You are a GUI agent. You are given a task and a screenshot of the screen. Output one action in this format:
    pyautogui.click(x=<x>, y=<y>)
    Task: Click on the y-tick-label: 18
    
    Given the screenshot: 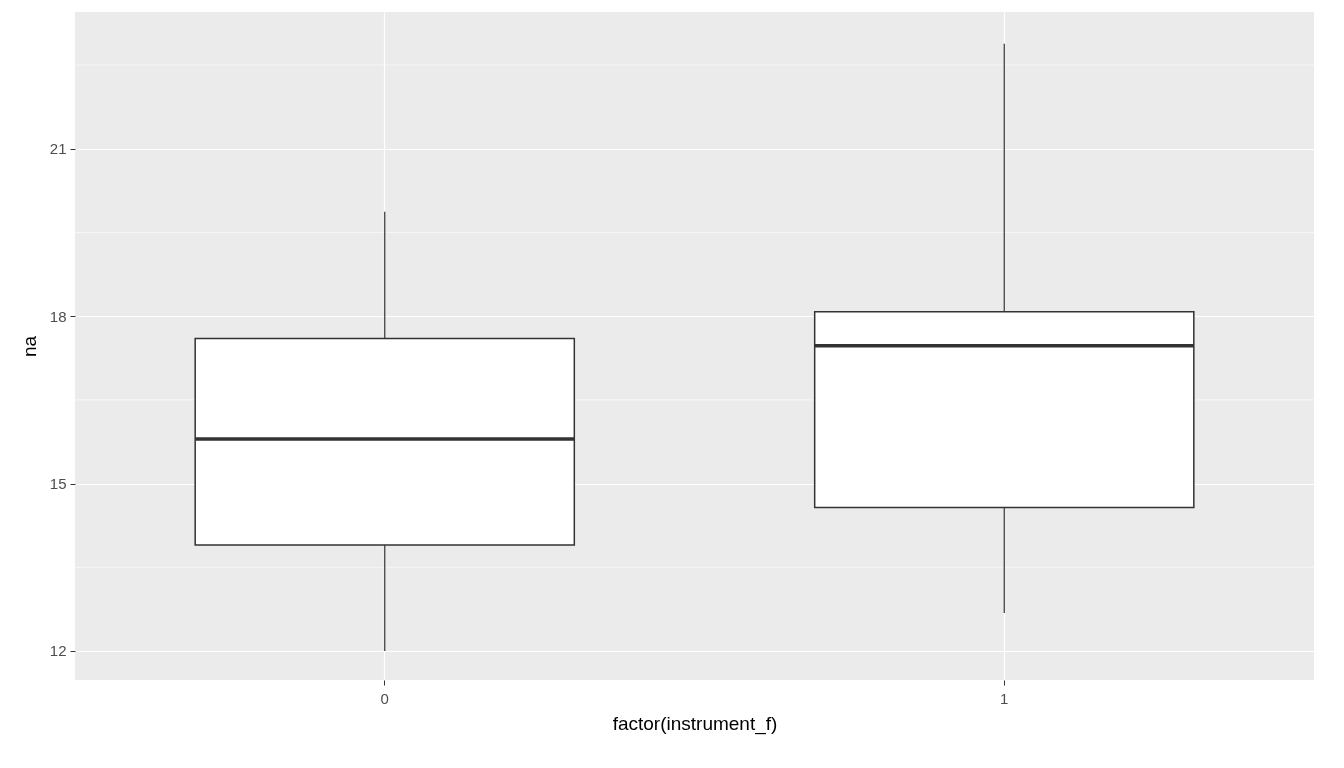 What is the action you would take?
    pyautogui.click(x=58, y=316)
    